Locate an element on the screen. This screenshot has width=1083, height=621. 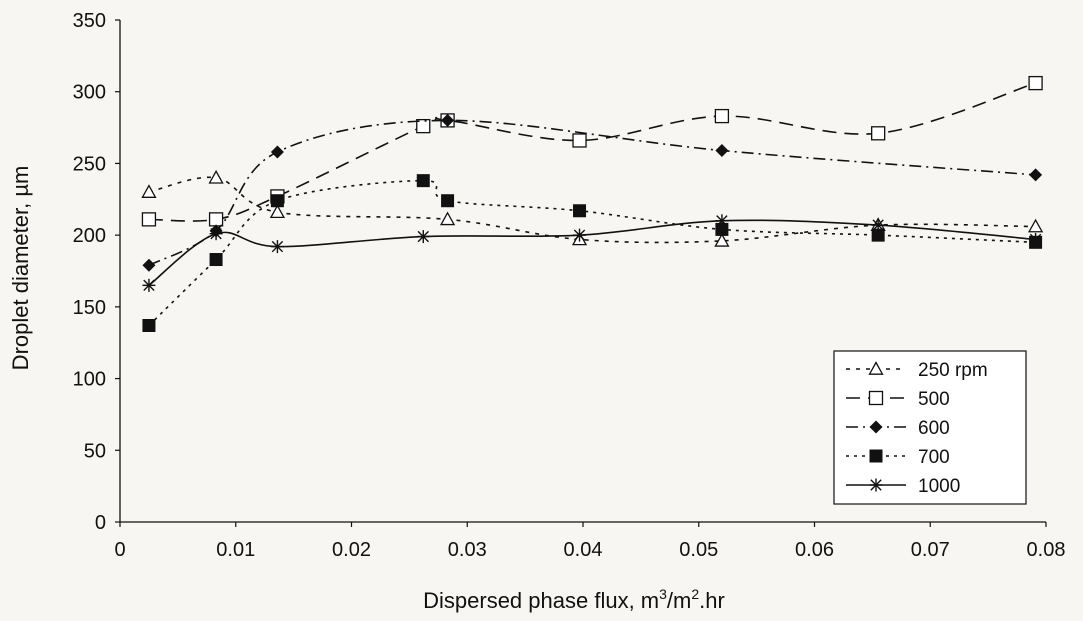
x-tick-label: 0.07 is located at coordinates (930, 550).